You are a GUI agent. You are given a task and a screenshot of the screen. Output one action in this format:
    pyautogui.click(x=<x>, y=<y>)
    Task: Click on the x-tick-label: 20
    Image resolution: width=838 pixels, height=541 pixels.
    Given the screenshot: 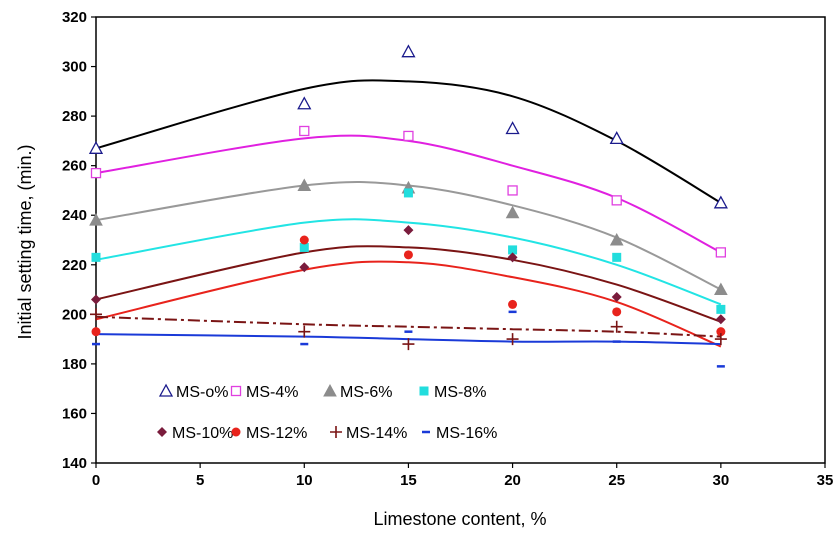 What is the action you would take?
    pyautogui.click(x=512, y=480)
    